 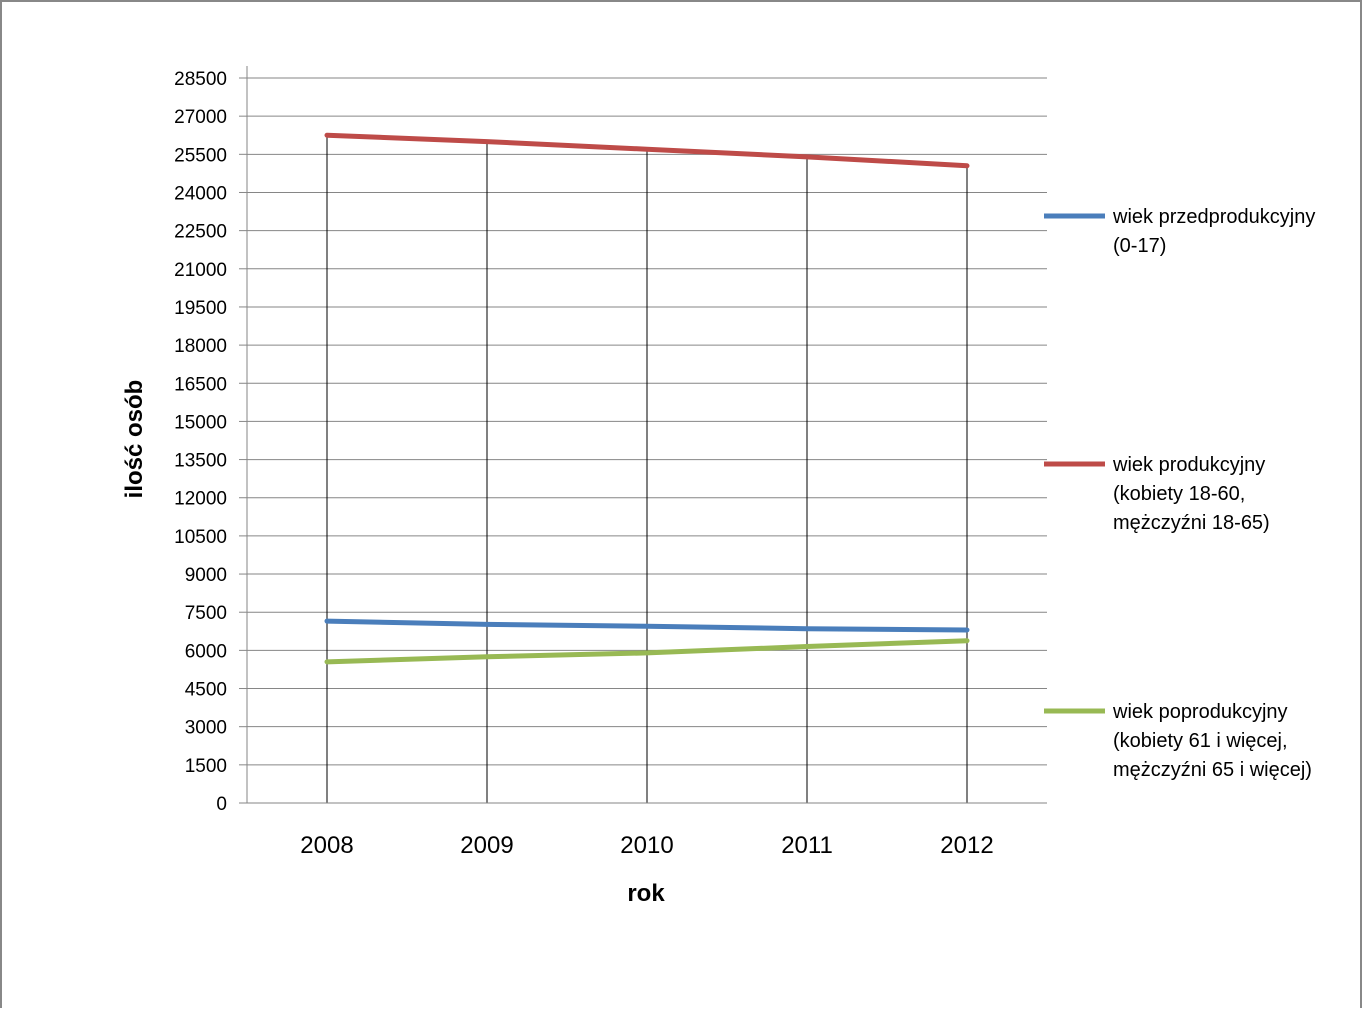 What do you see at coordinates (200, 117) in the screenshot?
I see `y-tick-label: 27000` at bounding box center [200, 117].